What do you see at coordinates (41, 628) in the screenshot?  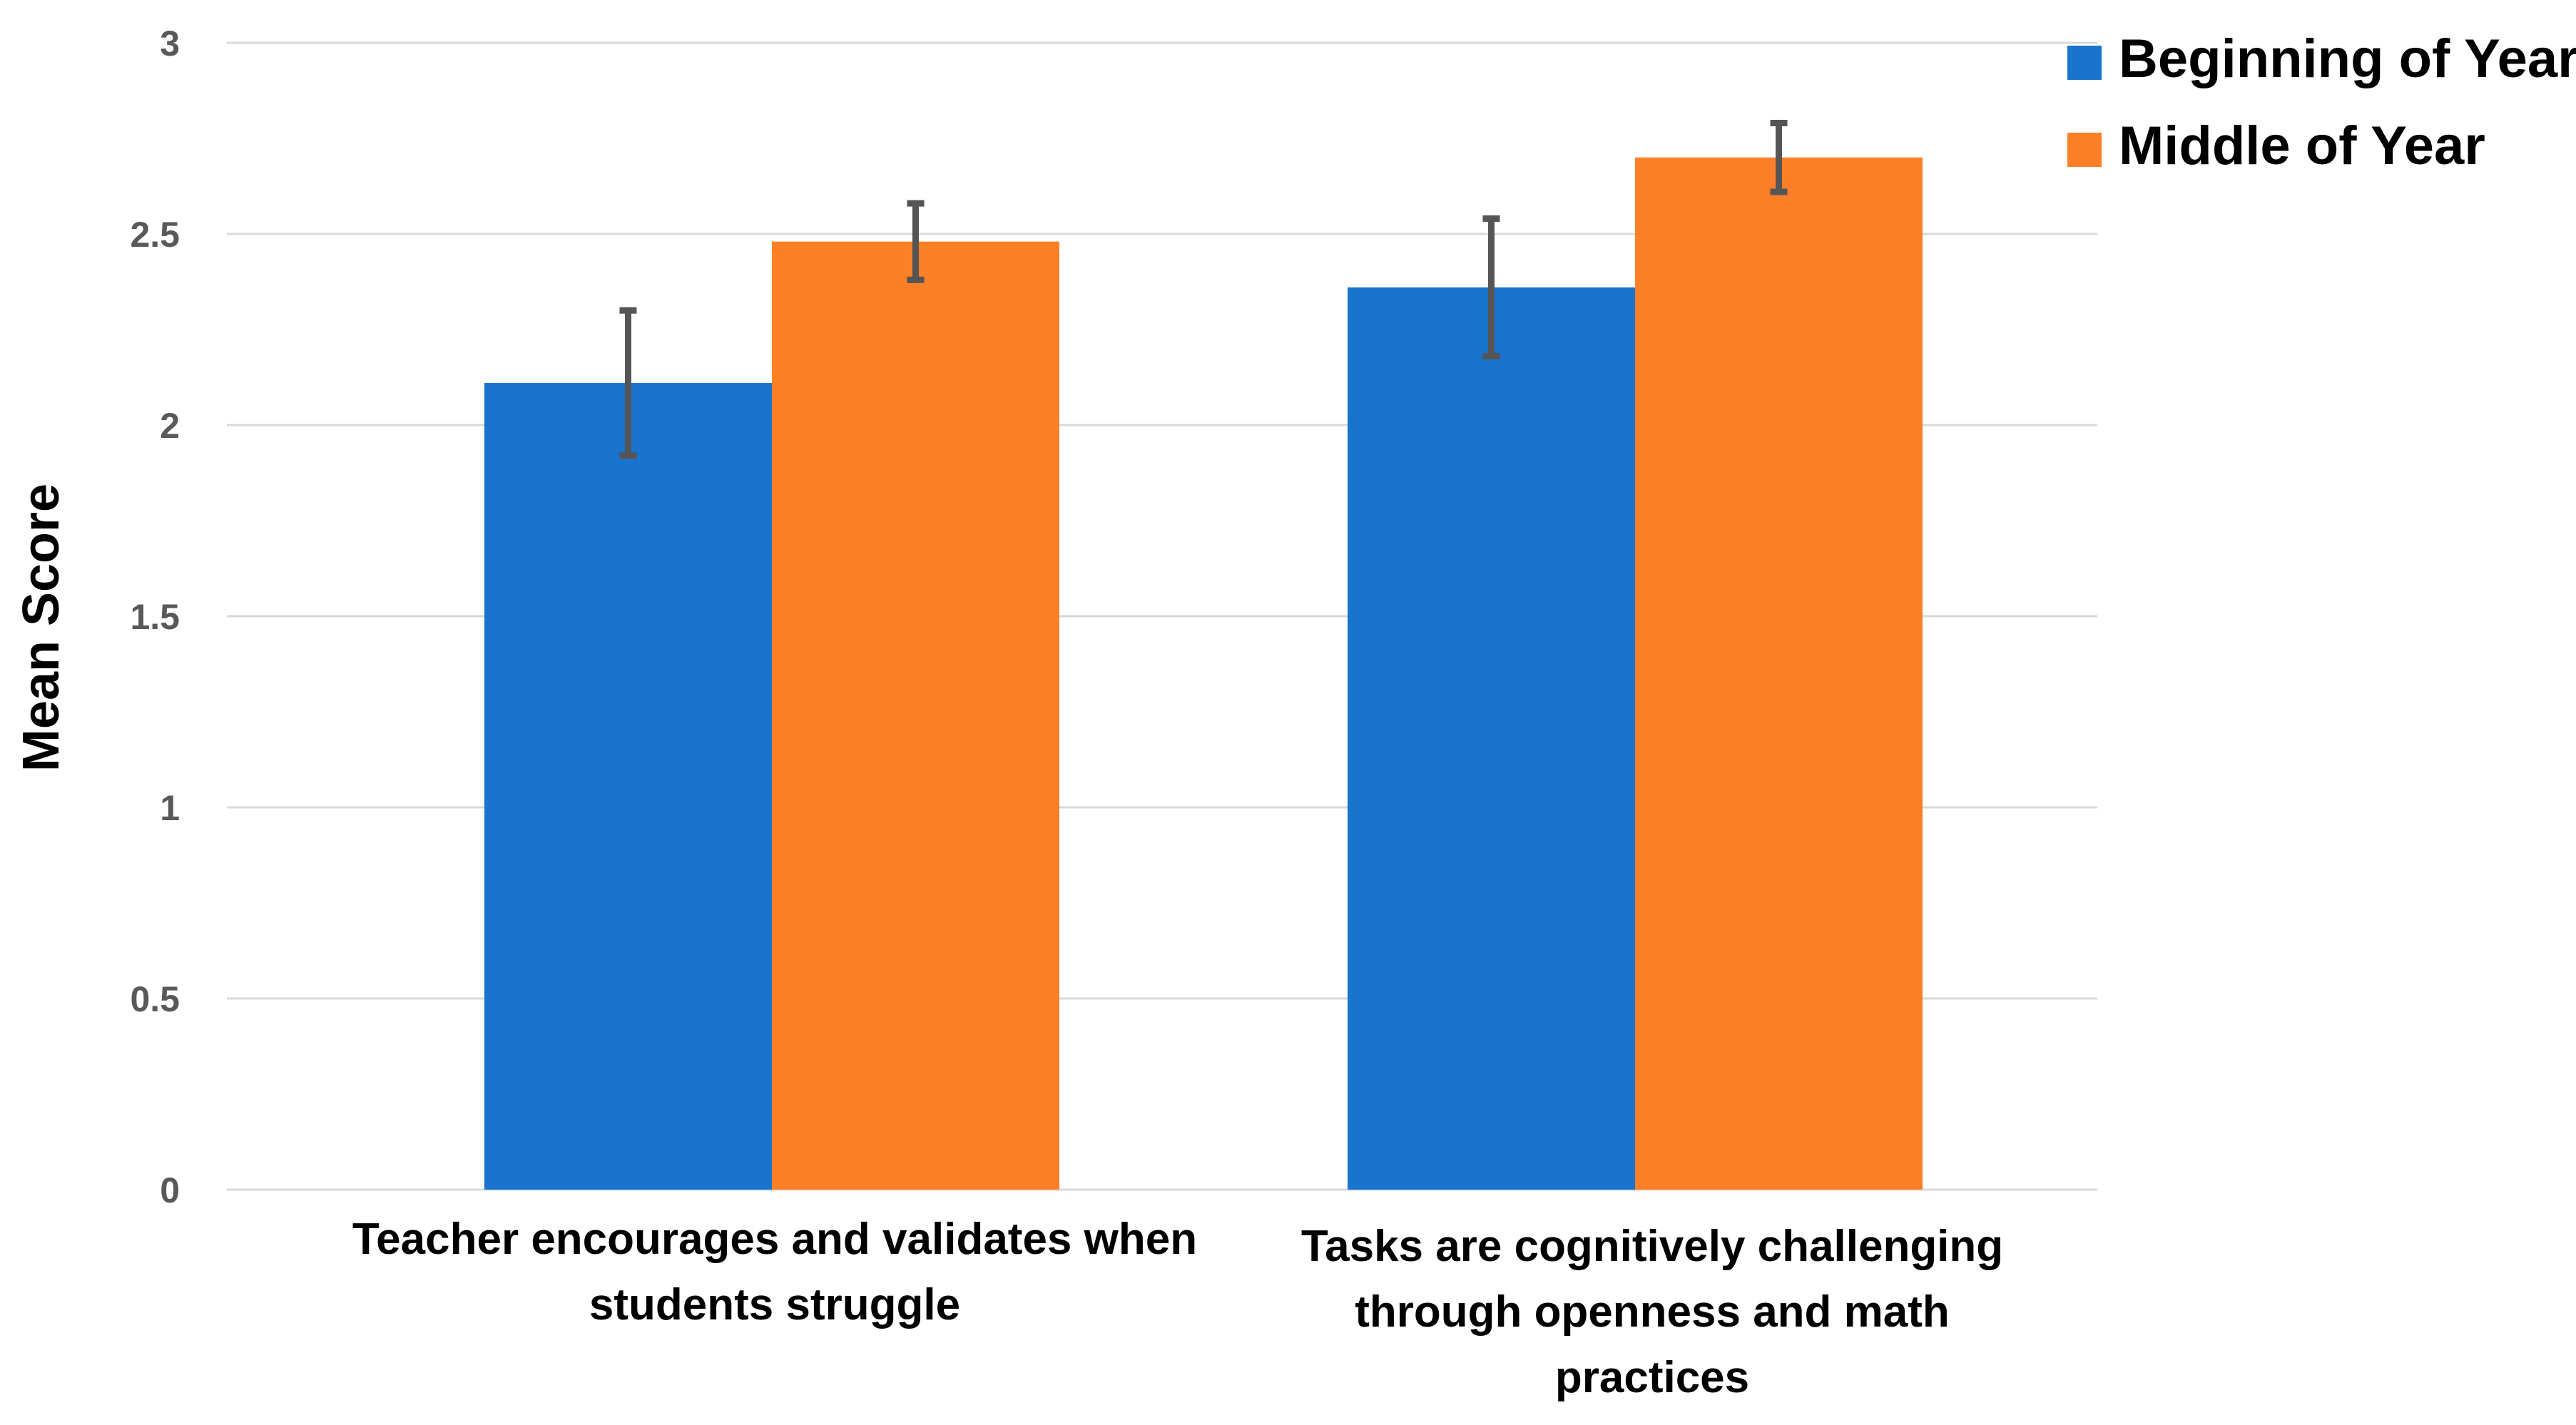 I see `y-axis-title: Mean Score` at bounding box center [41, 628].